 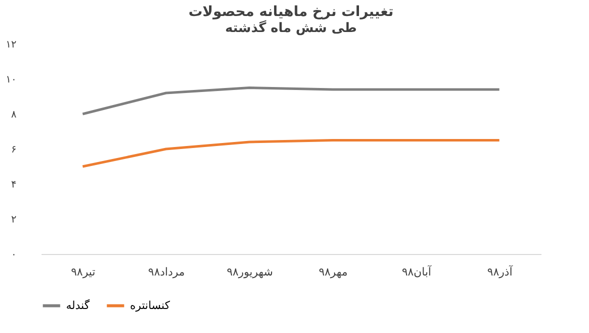 I want to click on y-tick-label: ۱۰, so click(x=11, y=80).